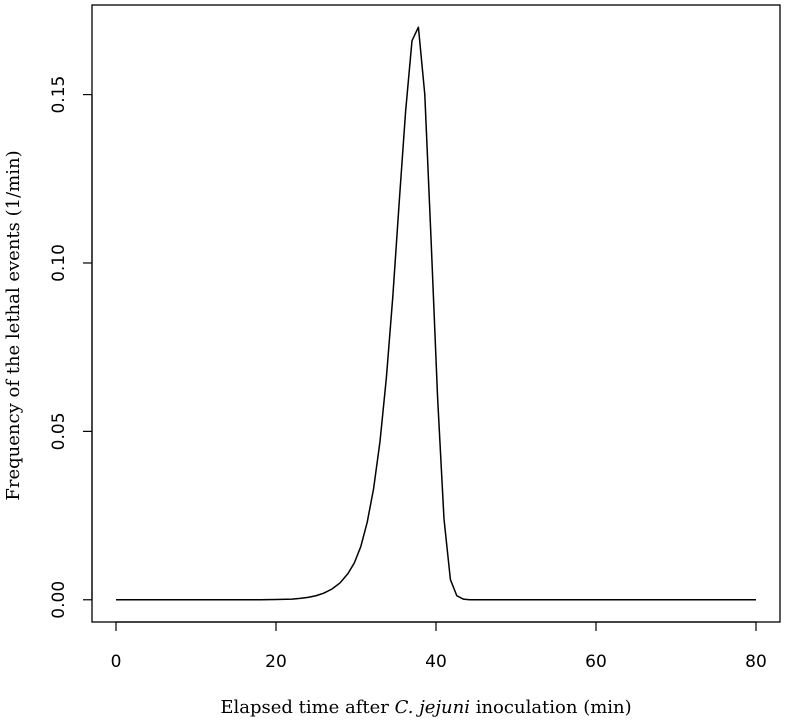 Image resolution: width=787 pixels, height=721 pixels. Describe the element at coordinates (71, 347) in the screenshot. I see `y-axis: 0.00 0.05 0.10 0.15` at that location.